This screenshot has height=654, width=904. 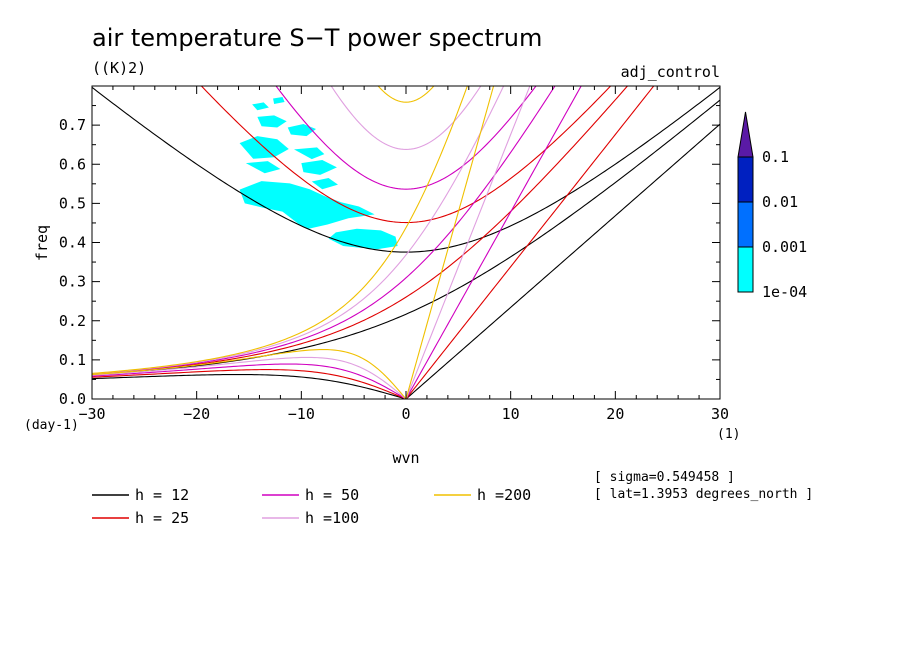 I want to click on curve-rossby-h12, so click(x=249, y=386).